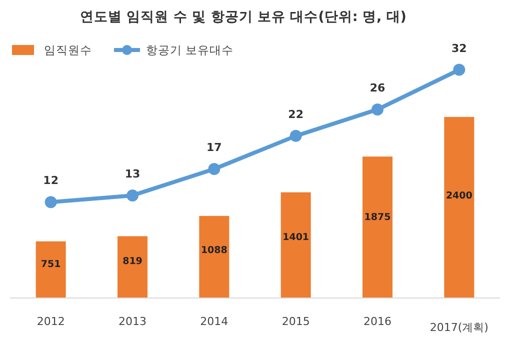  What do you see at coordinates (214, 250) in the screenshot?
I see `data-label: 1088` at bounding box center [214, 250].